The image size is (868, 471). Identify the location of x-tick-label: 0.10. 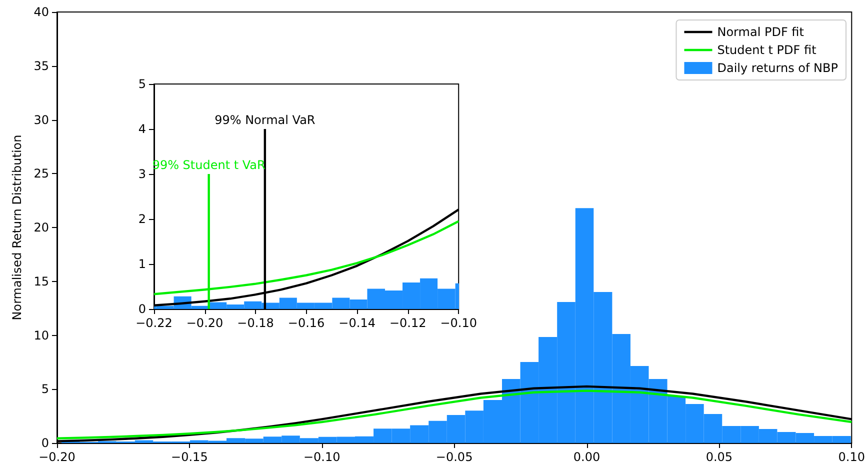
(851, 457).